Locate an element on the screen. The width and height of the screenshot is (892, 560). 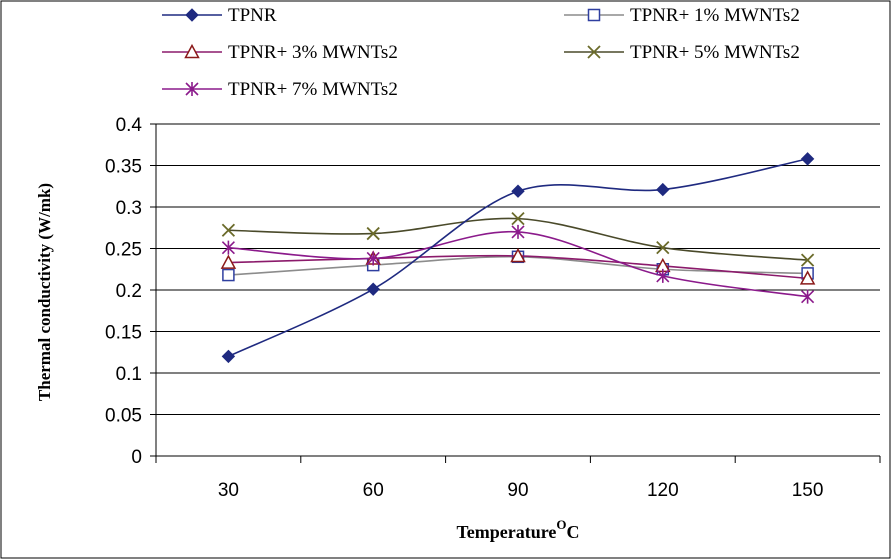
x-tick-label: 60 is located at coordinates (373, 490).